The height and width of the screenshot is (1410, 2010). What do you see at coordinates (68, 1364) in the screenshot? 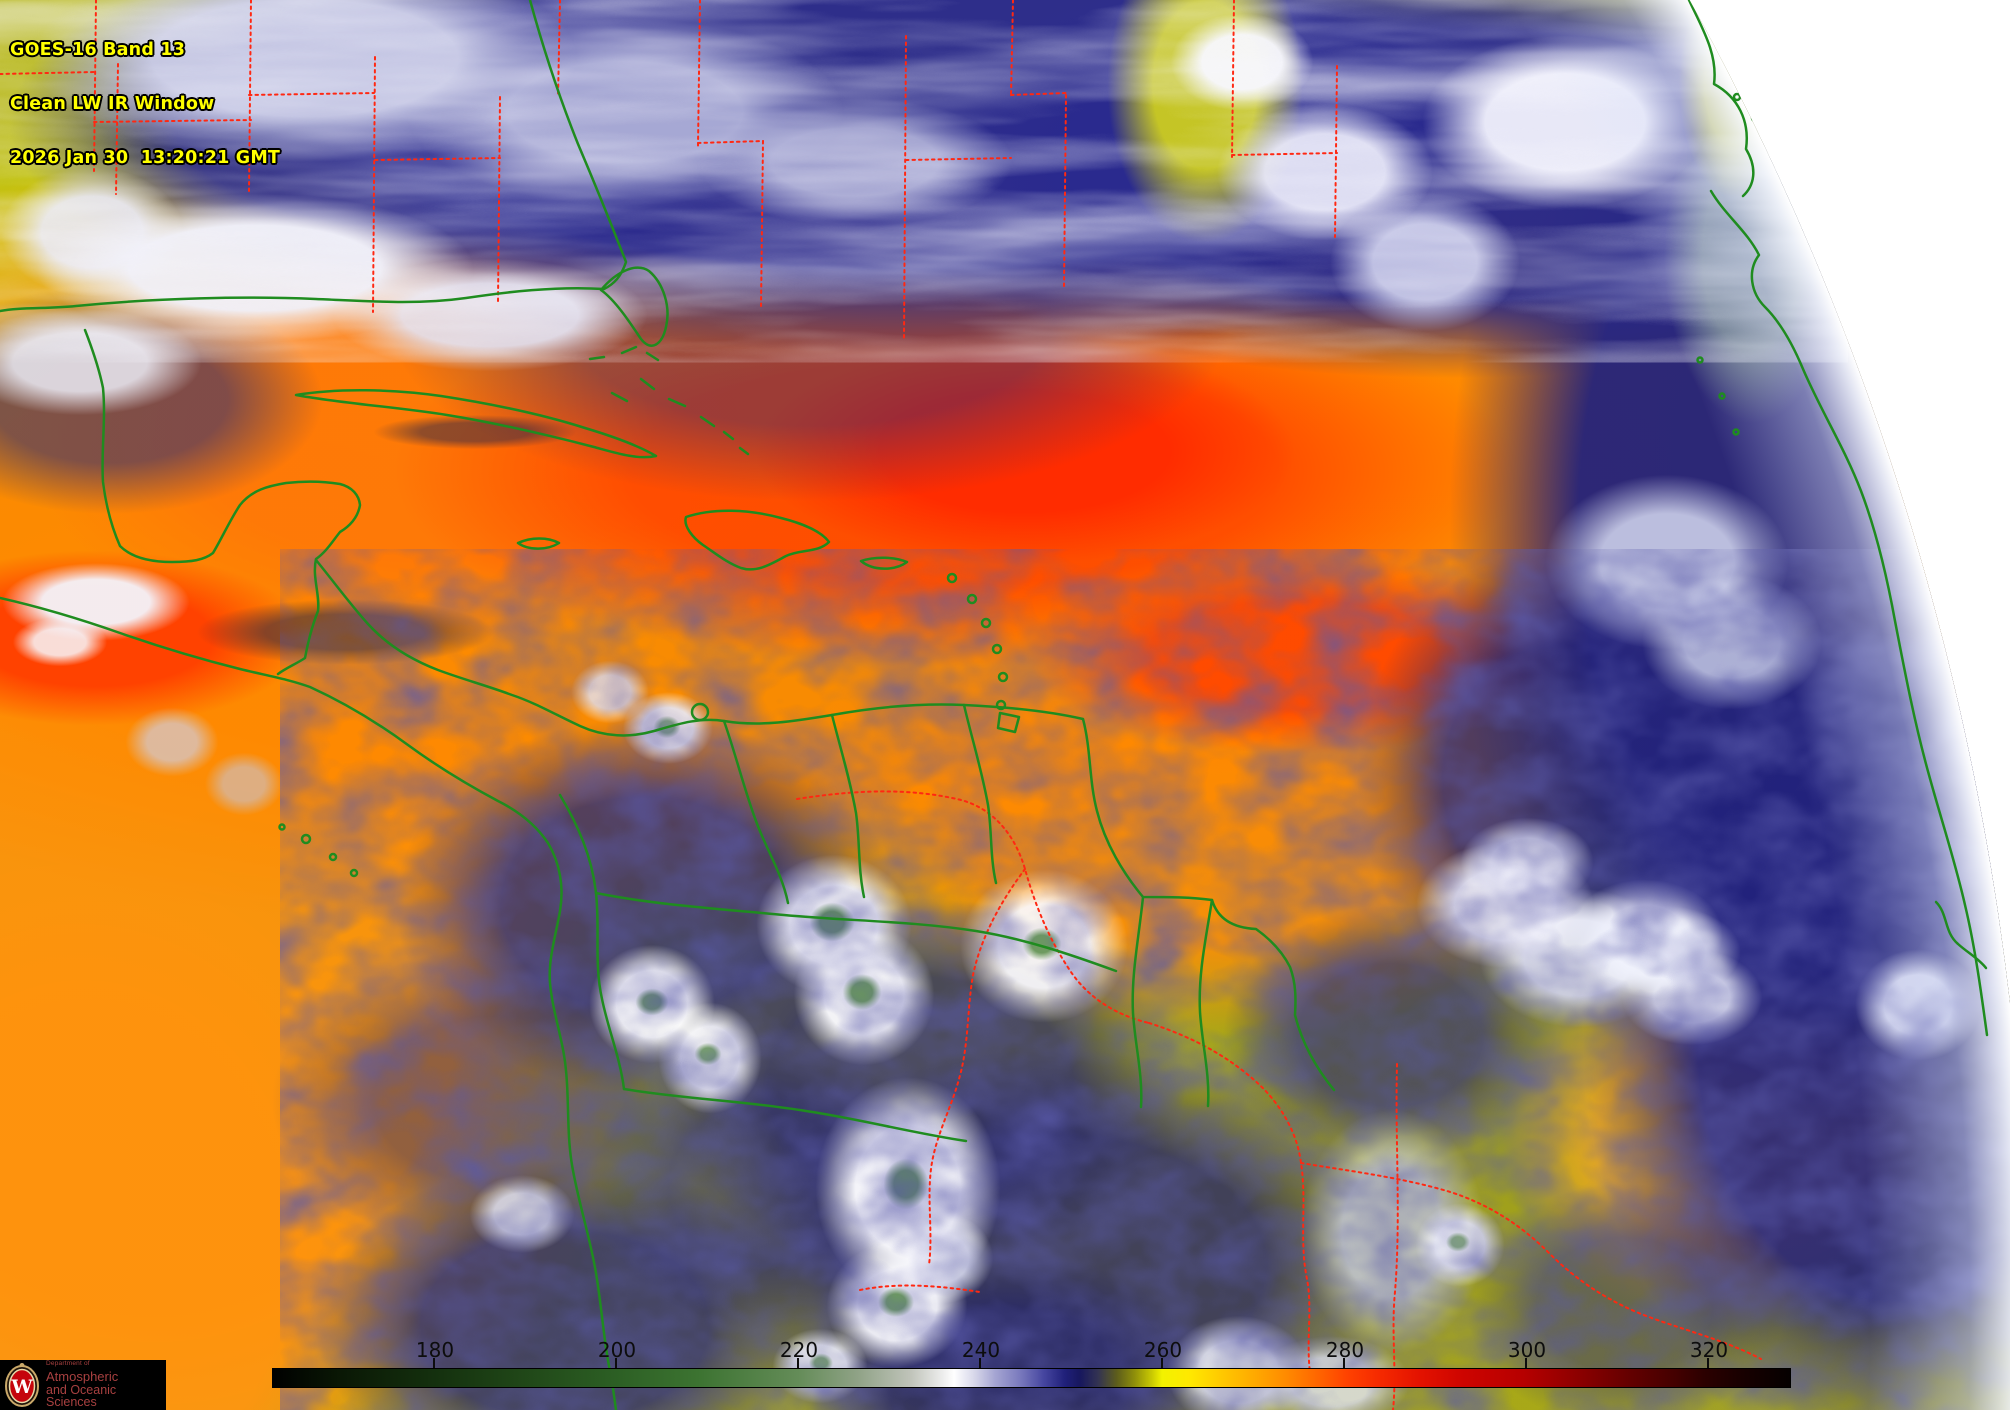
I see `logo-department-prefix: Department of` at bounding box center [68, 1364].